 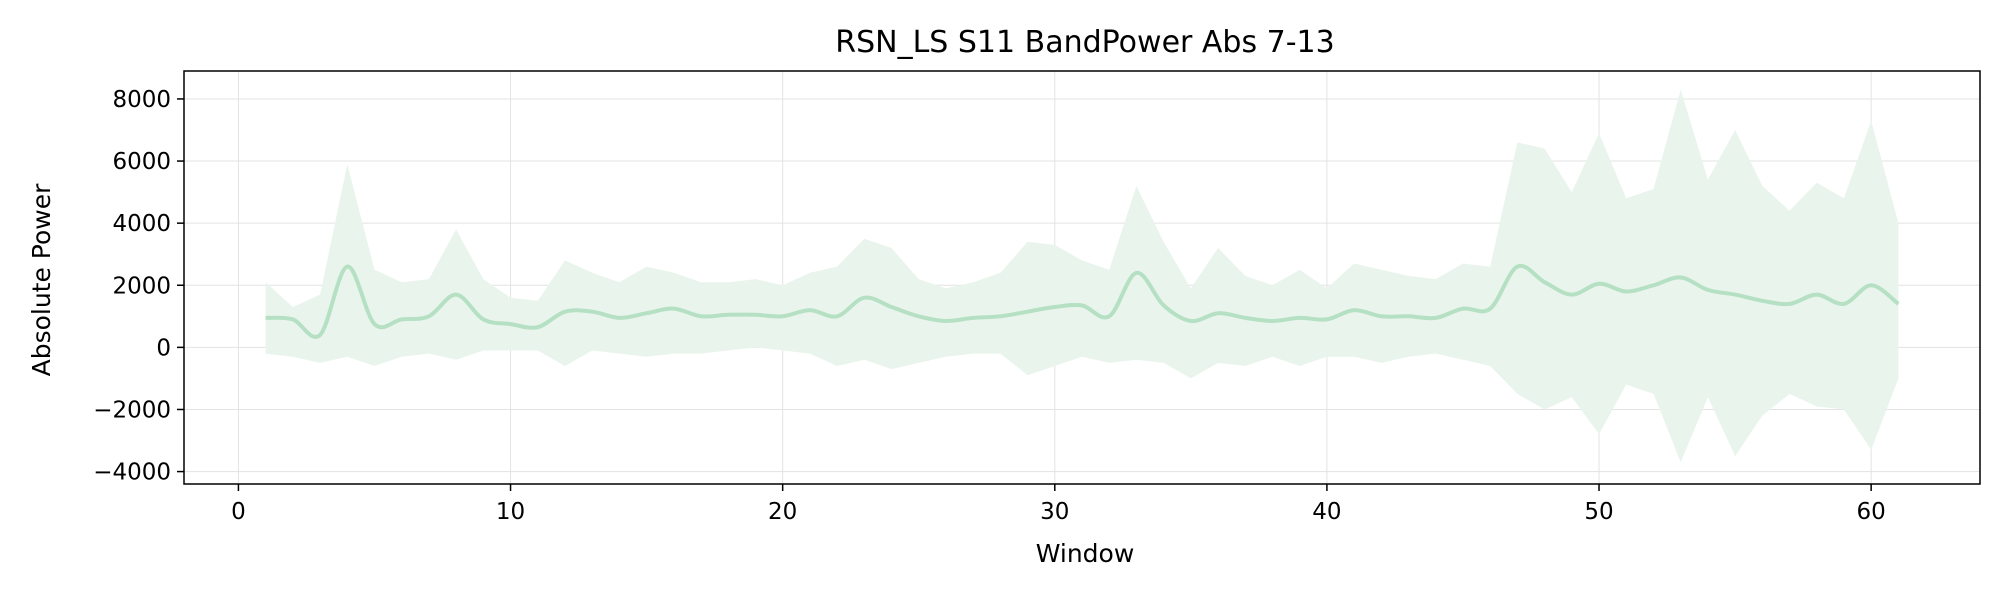 I want to click on y-tick-label: −2000, so click(x=132, y=410).